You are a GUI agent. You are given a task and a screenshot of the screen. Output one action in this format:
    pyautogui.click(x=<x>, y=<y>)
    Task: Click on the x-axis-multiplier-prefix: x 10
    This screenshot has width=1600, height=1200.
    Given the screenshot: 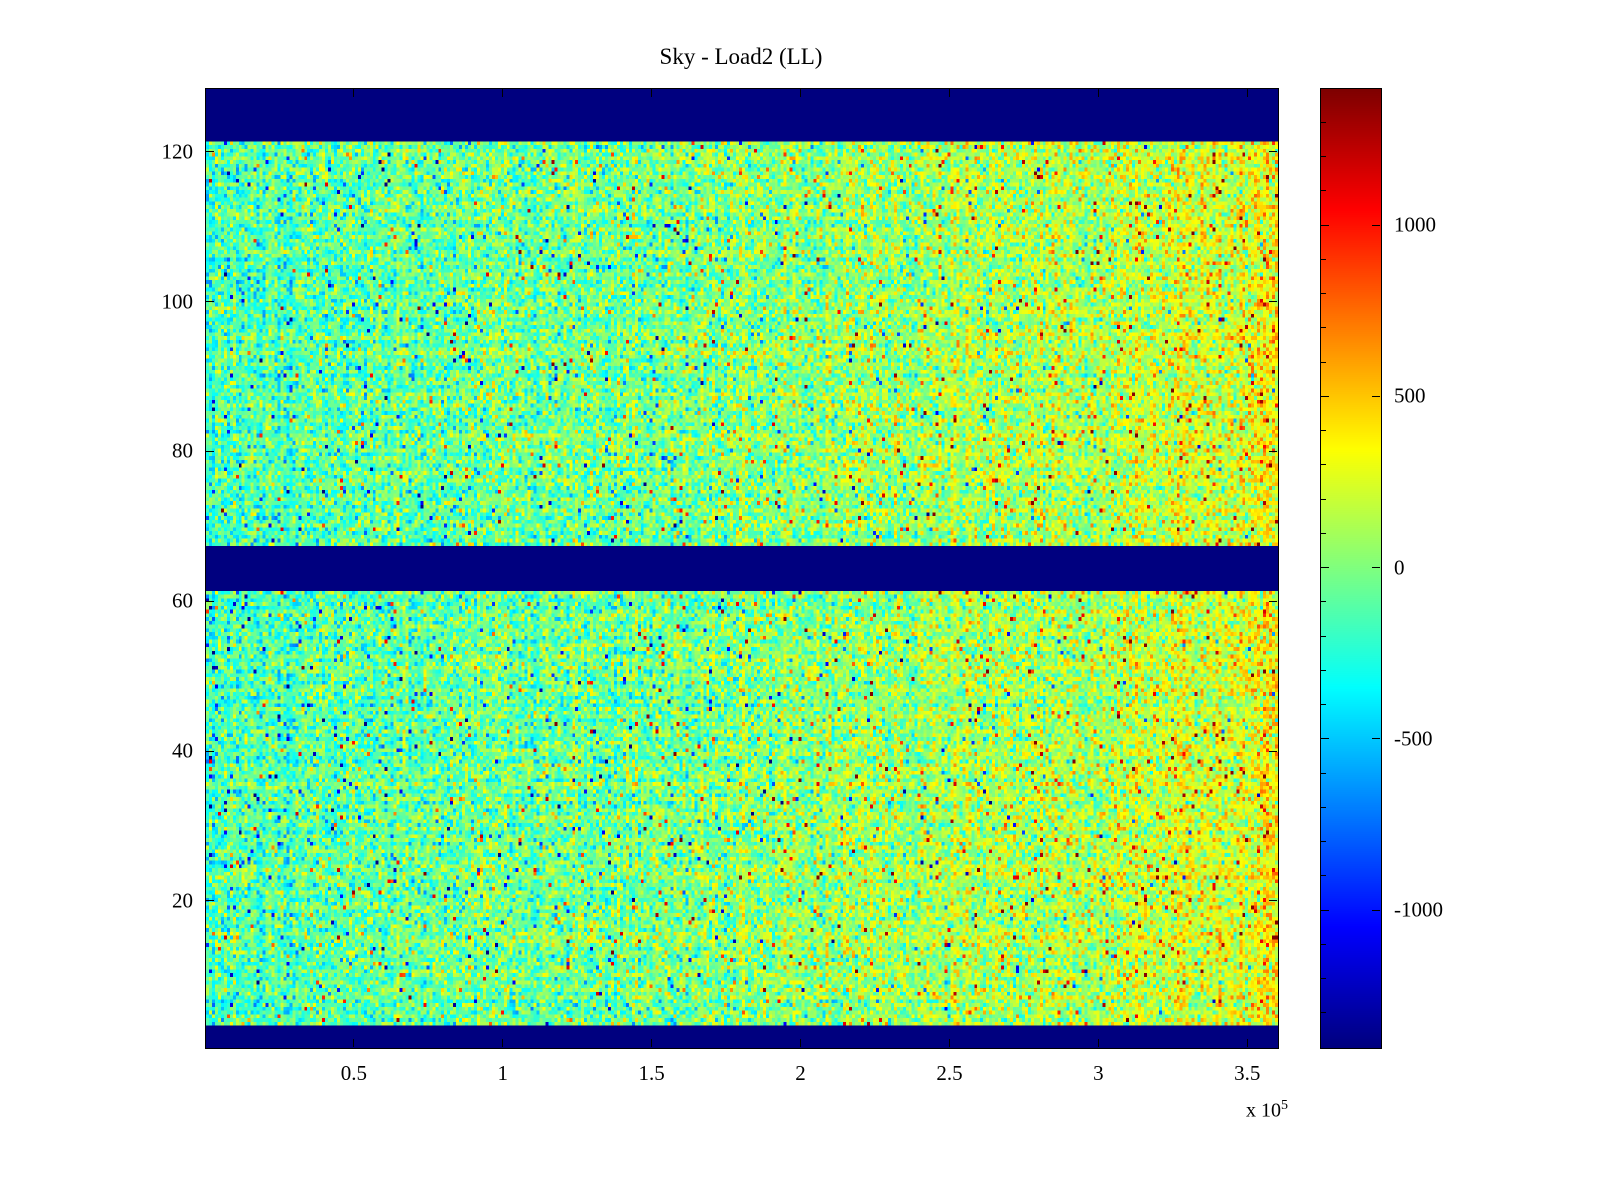 What is the action you would take?
    pyautogui.click(x=1263, y=1110)
    